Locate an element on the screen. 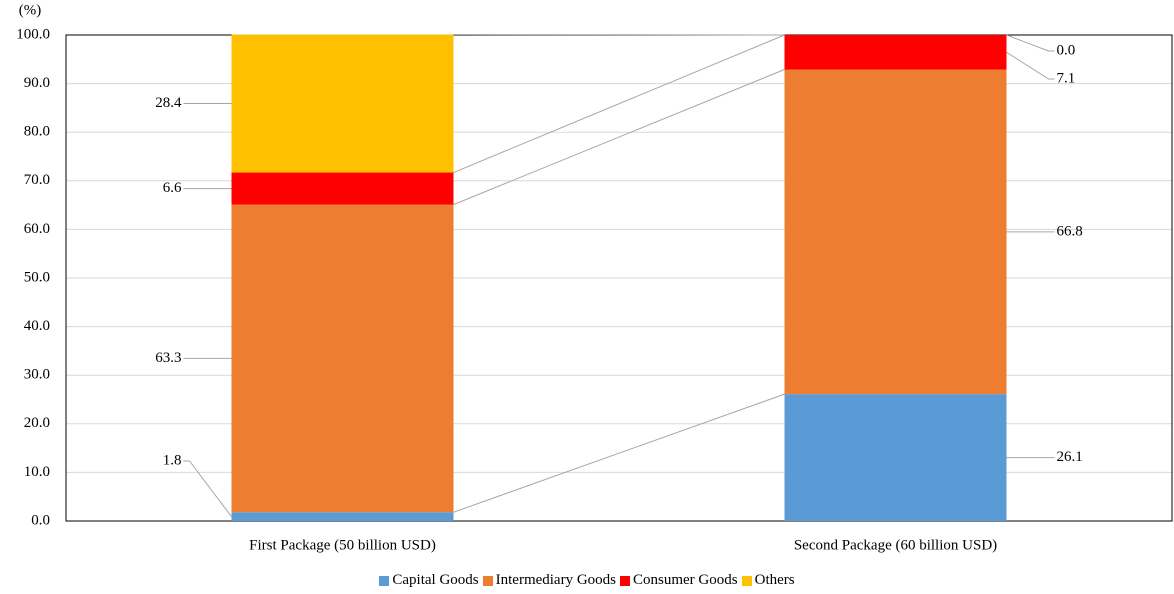 This screenshot has height=594, width=1174. y-tick-label: 20.0 is located at coordinates (37, 423).